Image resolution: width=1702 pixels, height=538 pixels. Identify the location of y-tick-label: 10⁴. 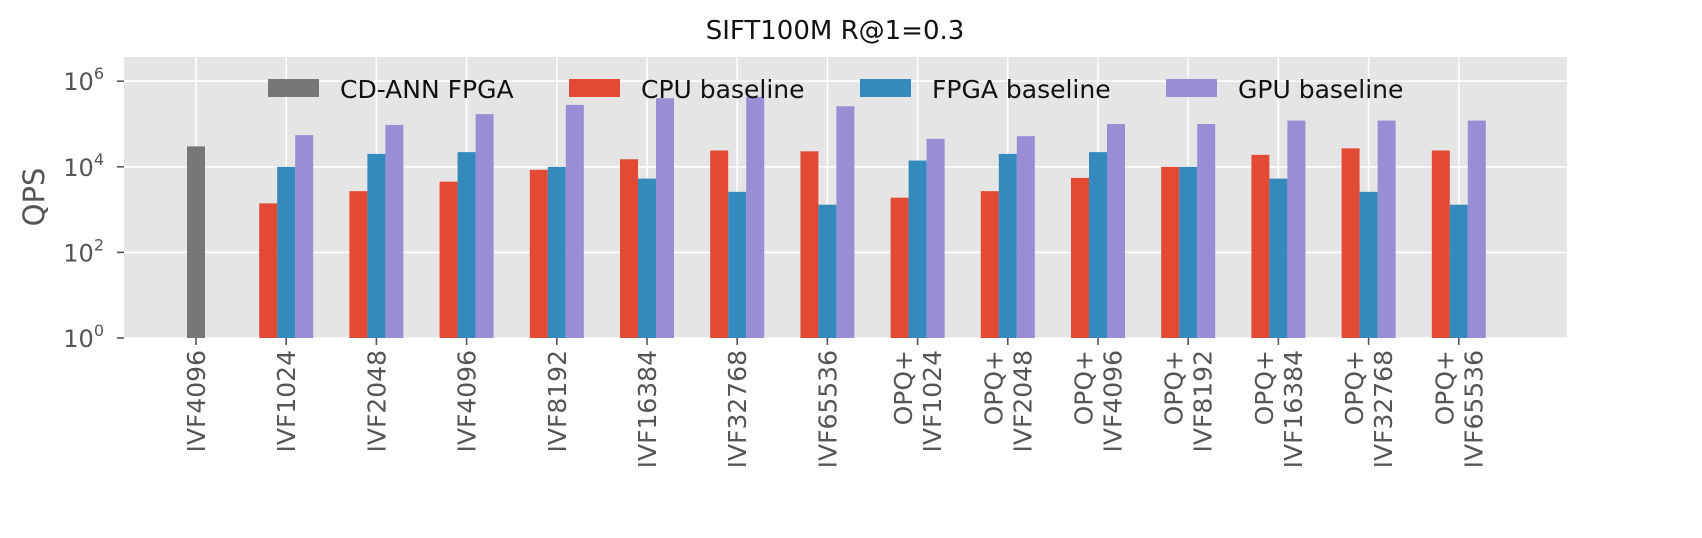
(83, 166).